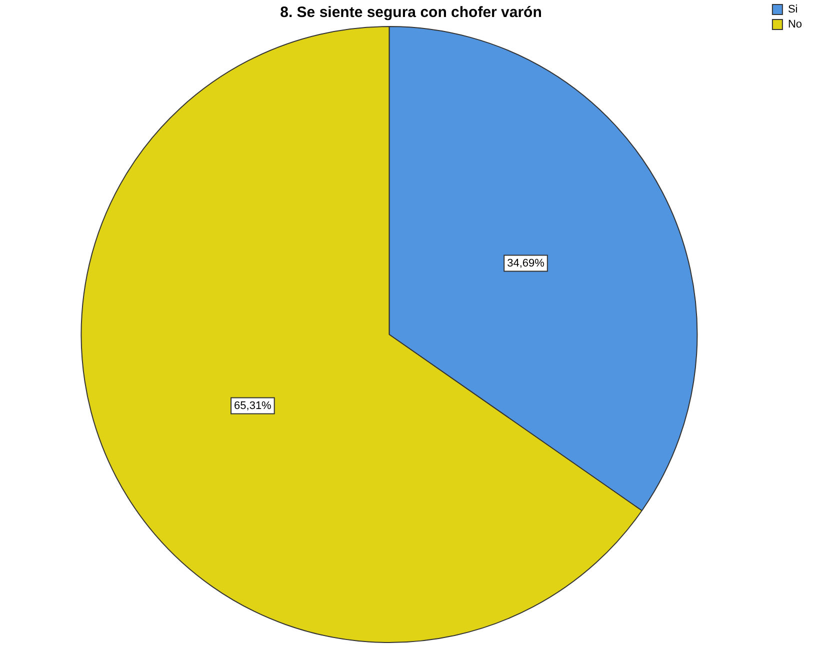 This screenshot has width=832, height=647. What do you see at coordinates (793, 10) in the screenshot?
I see `legend-label: Si` at bounding box center [793, 10].